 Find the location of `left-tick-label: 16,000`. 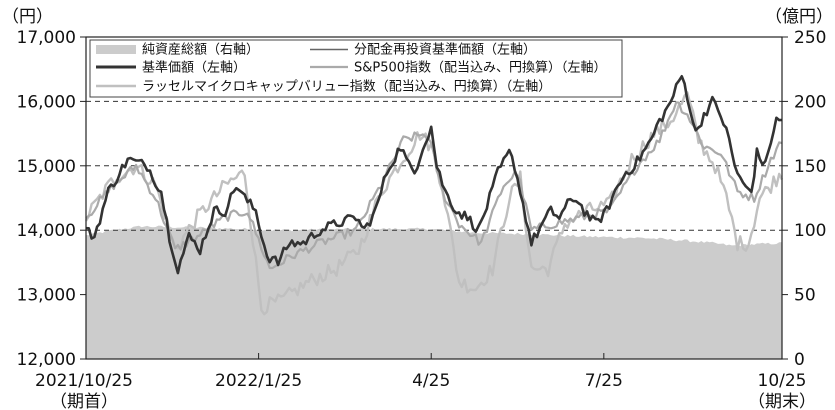

left-tick-label: 16,000 is located at coordinates (46, 102).